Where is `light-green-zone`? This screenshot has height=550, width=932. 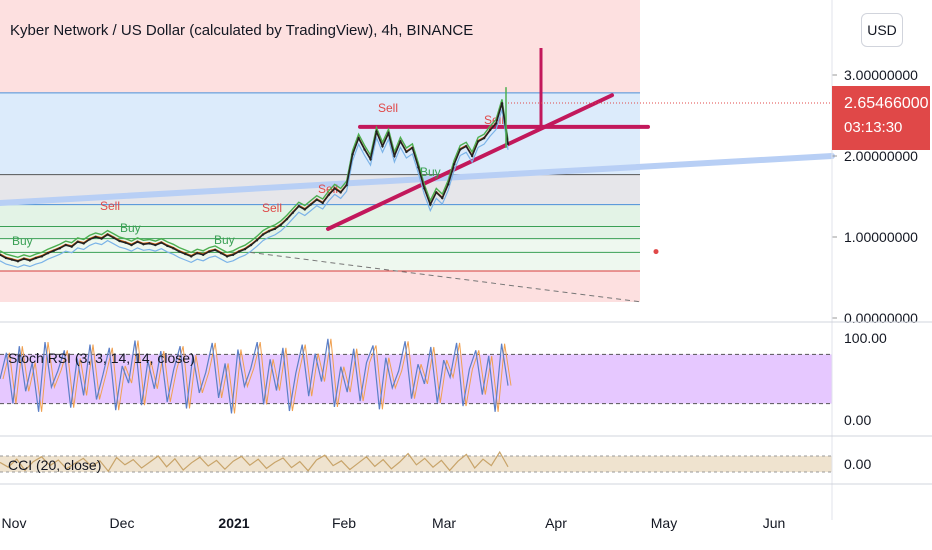
light-green-zone is located at coordinates (320, 255).